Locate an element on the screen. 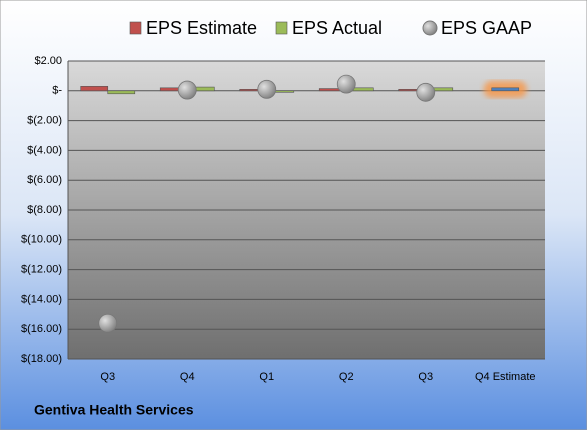 The height and width of the screenshot is (435, 587). x-tick-label: Q4 is located at coordinates (187, 377).